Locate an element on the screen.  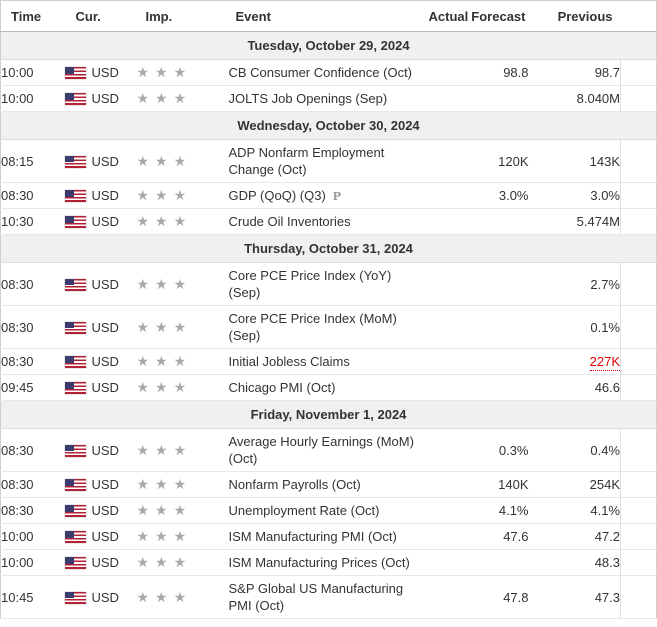
event-row: 09:45 USD ★★★ Chicago PMI (Oct) 46.6 is located at coordinates (328, 387).